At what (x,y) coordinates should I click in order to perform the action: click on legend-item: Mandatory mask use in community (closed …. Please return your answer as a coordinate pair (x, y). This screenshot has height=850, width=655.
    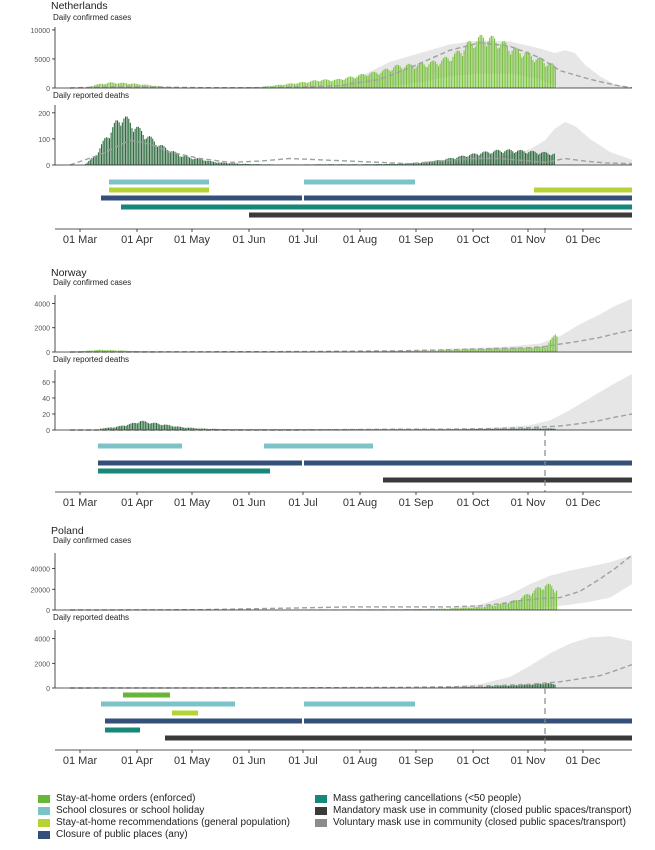
    Looking at the image, I should click on (473, 810).